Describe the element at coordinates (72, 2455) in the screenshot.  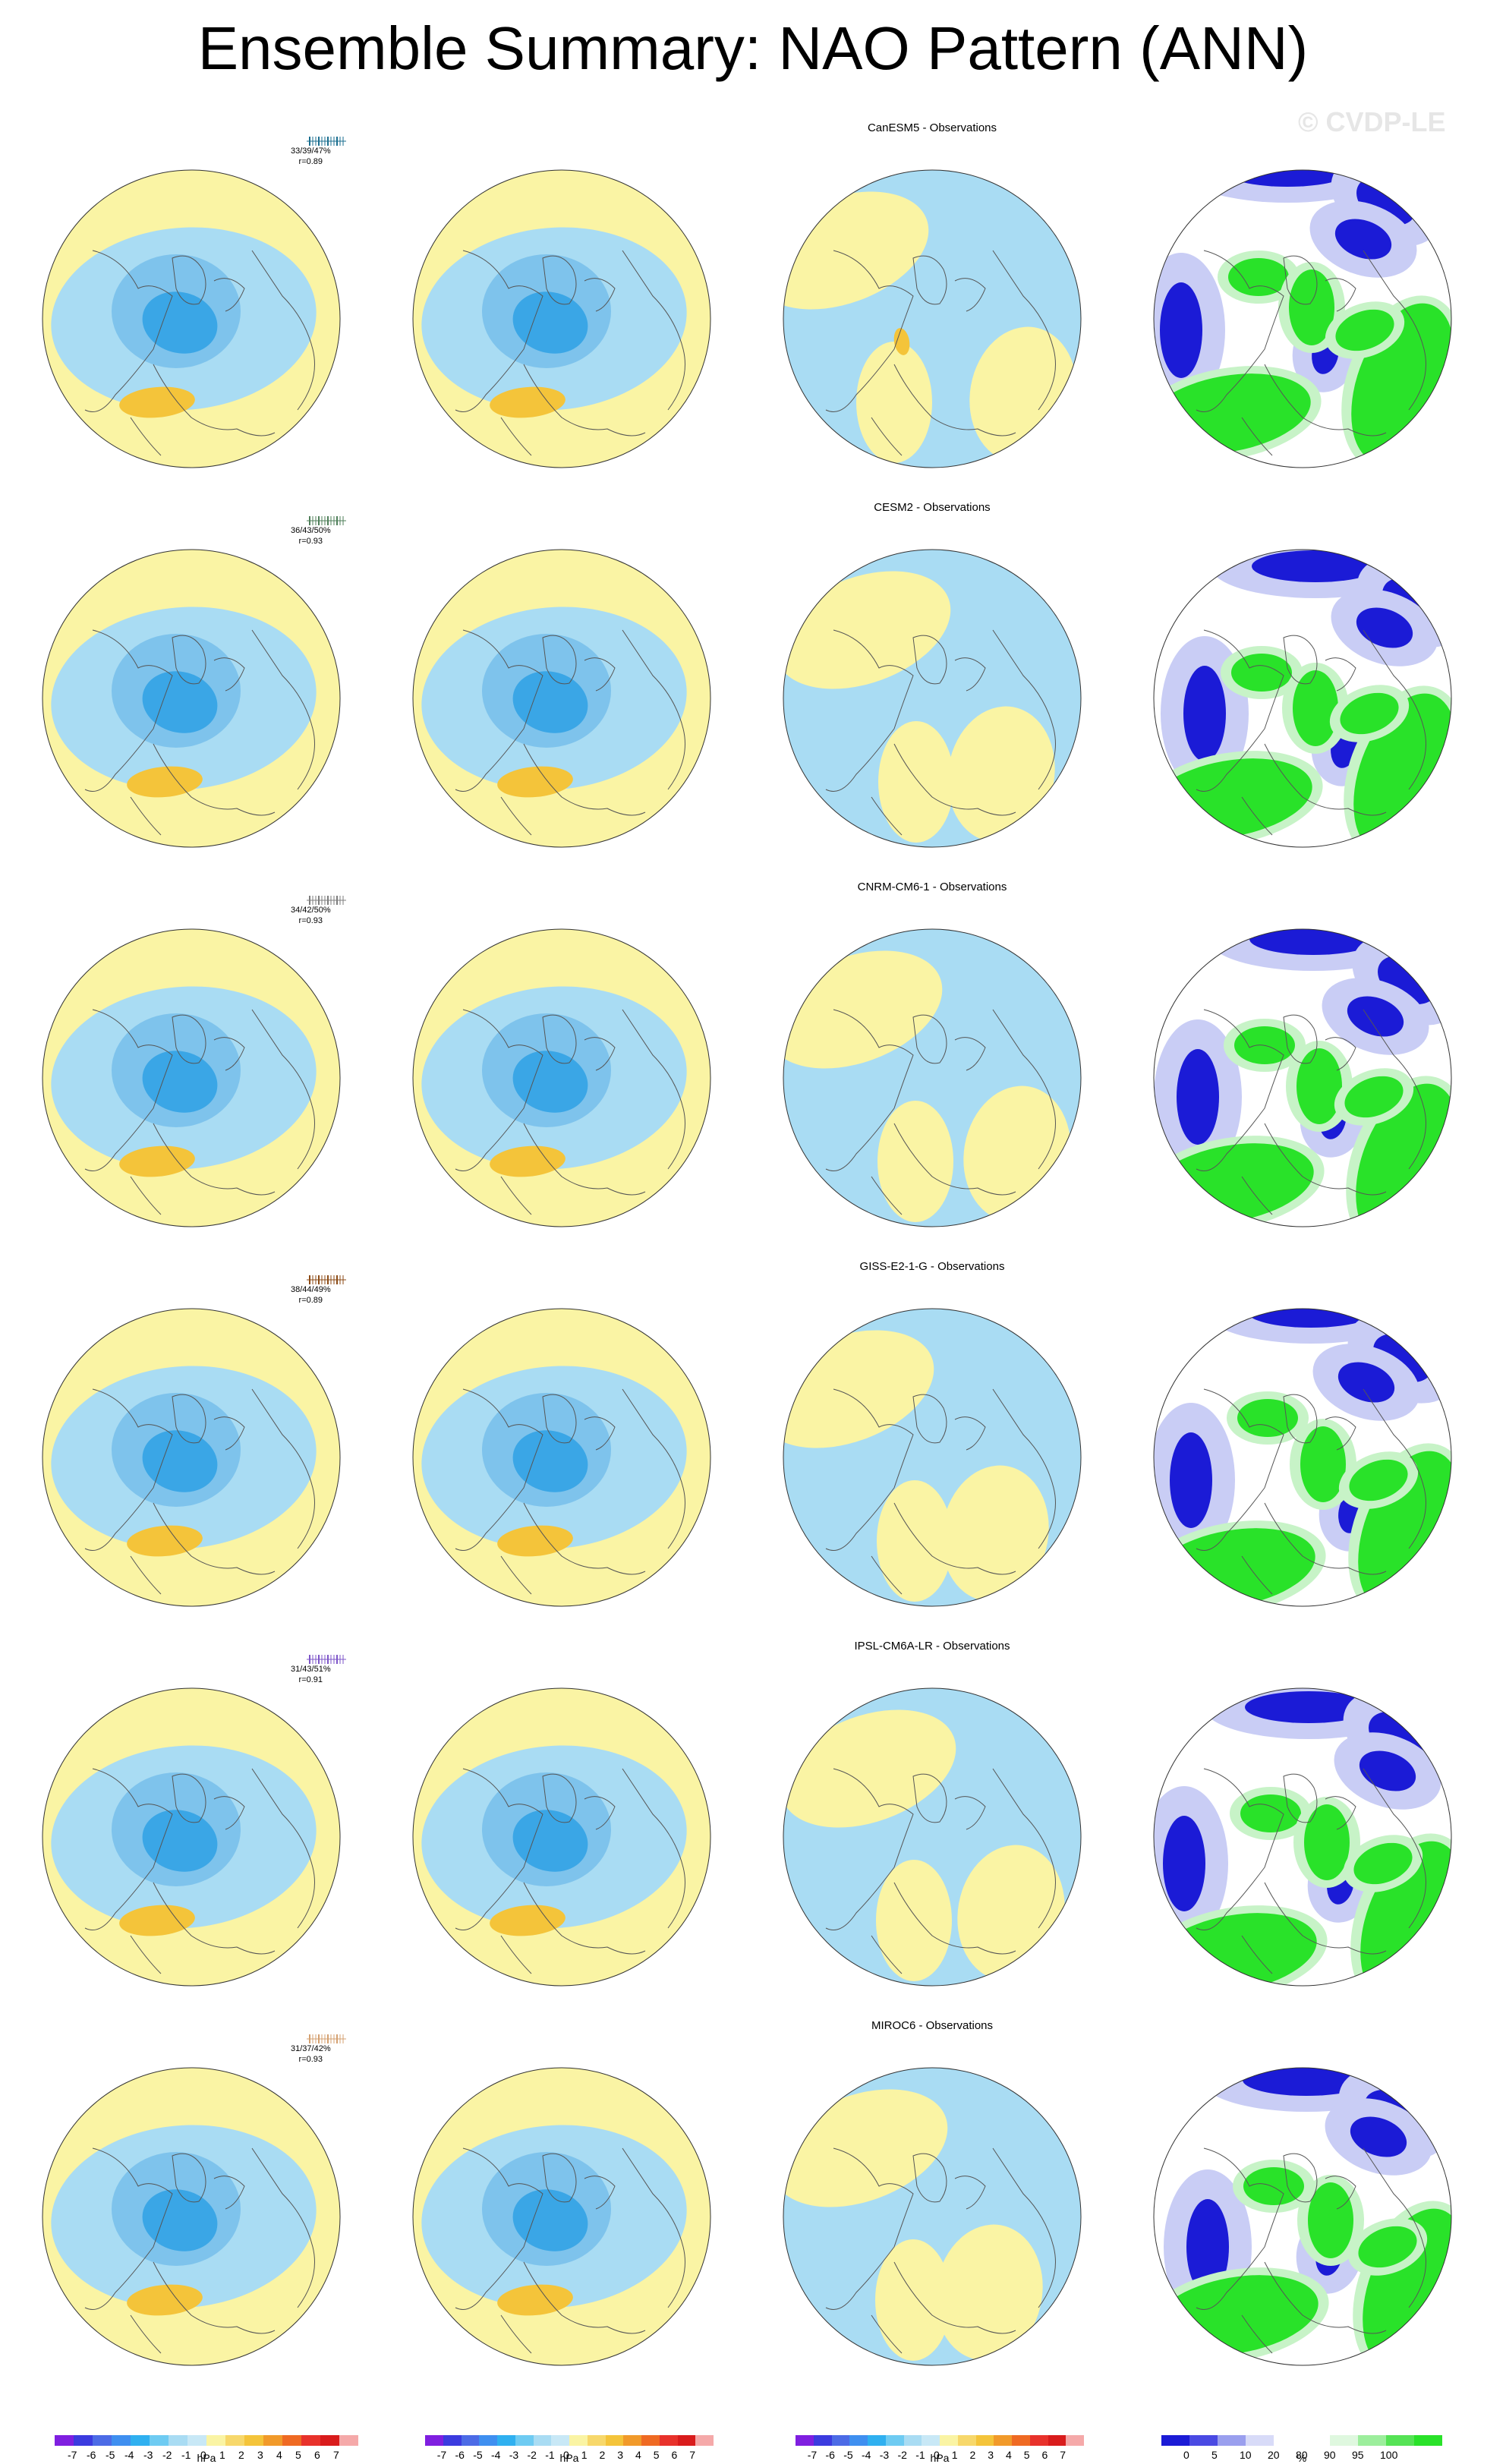
I see `colorbar-tick-label: -7` at that location.